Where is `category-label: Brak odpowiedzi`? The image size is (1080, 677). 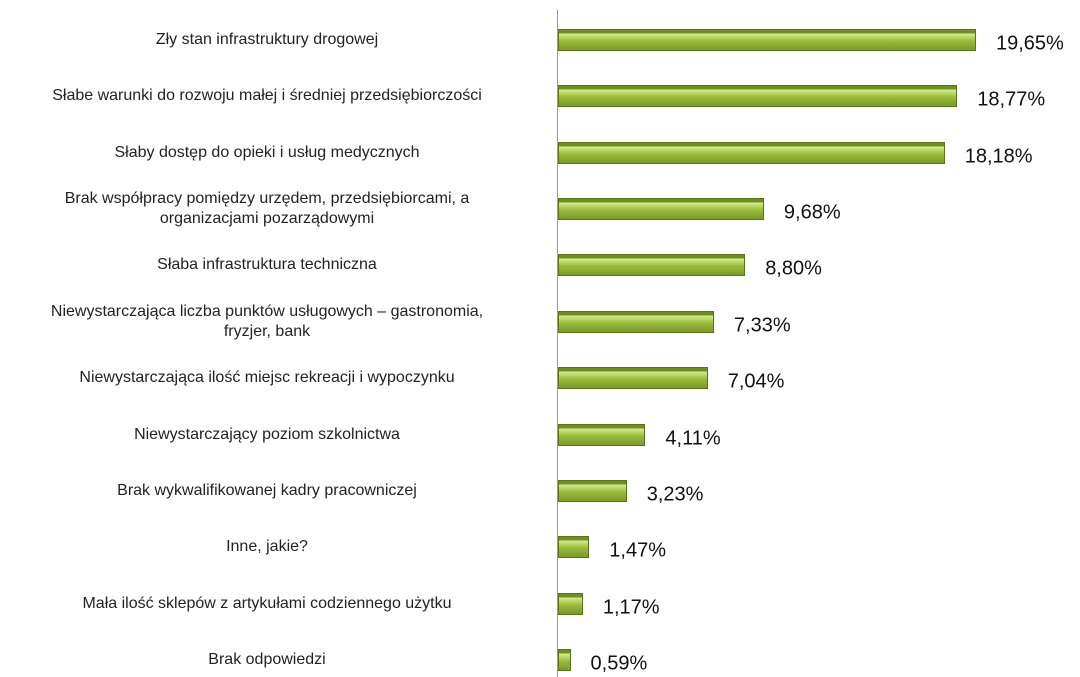 category-label: Brak odpowiedzi is located at coordinates (267, 659).